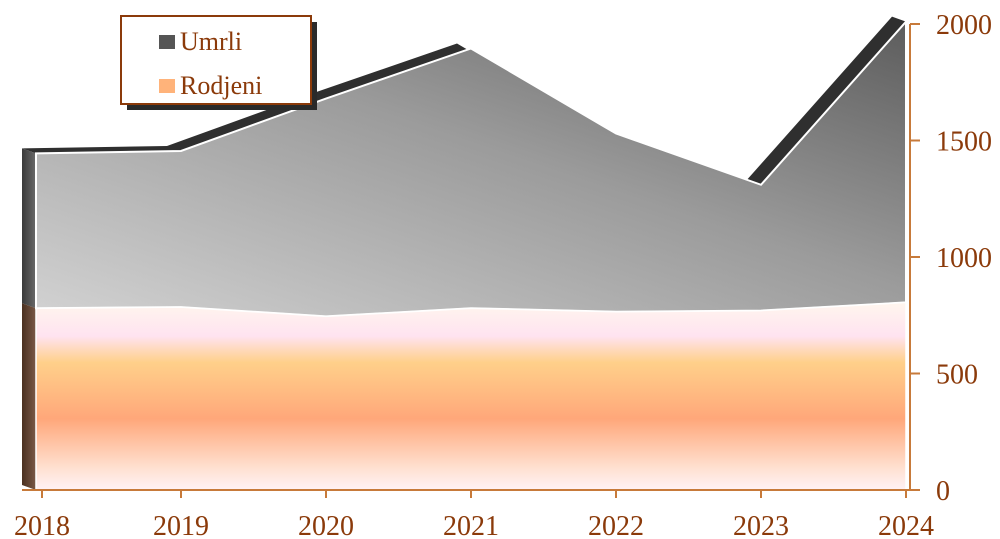 This screenshot has height=539, width=1000. Describe the element at coordinates (943, 491) in the screenshot. I see `y-tick-label: 0` at that location.